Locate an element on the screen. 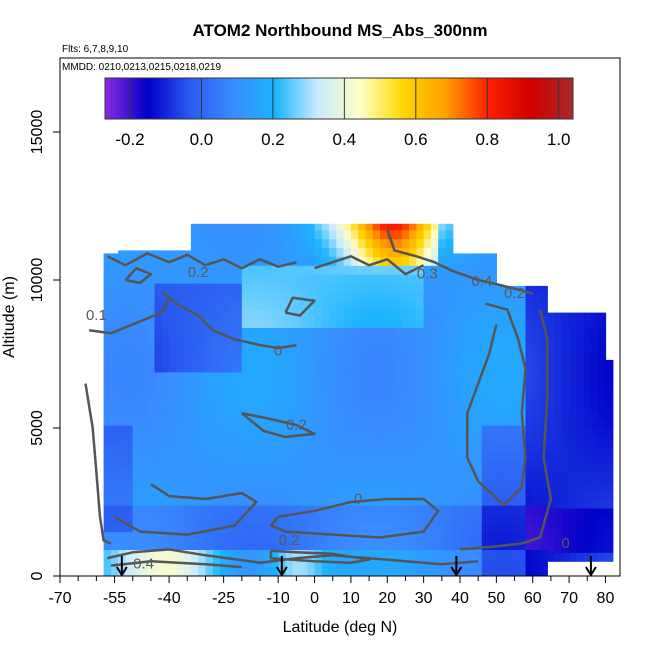  x-tick-label: 30 is located at coordinates (424, 598).